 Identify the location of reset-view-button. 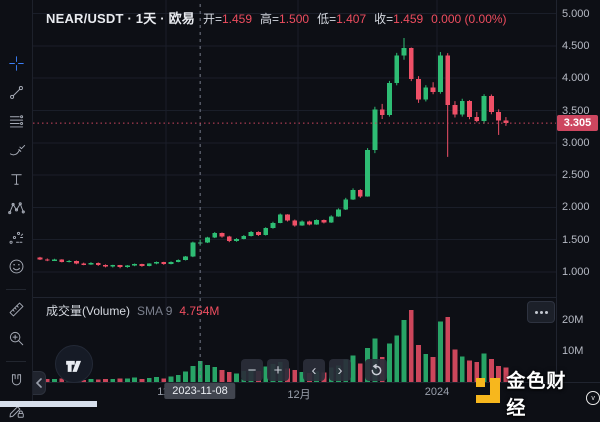
(376, 370).